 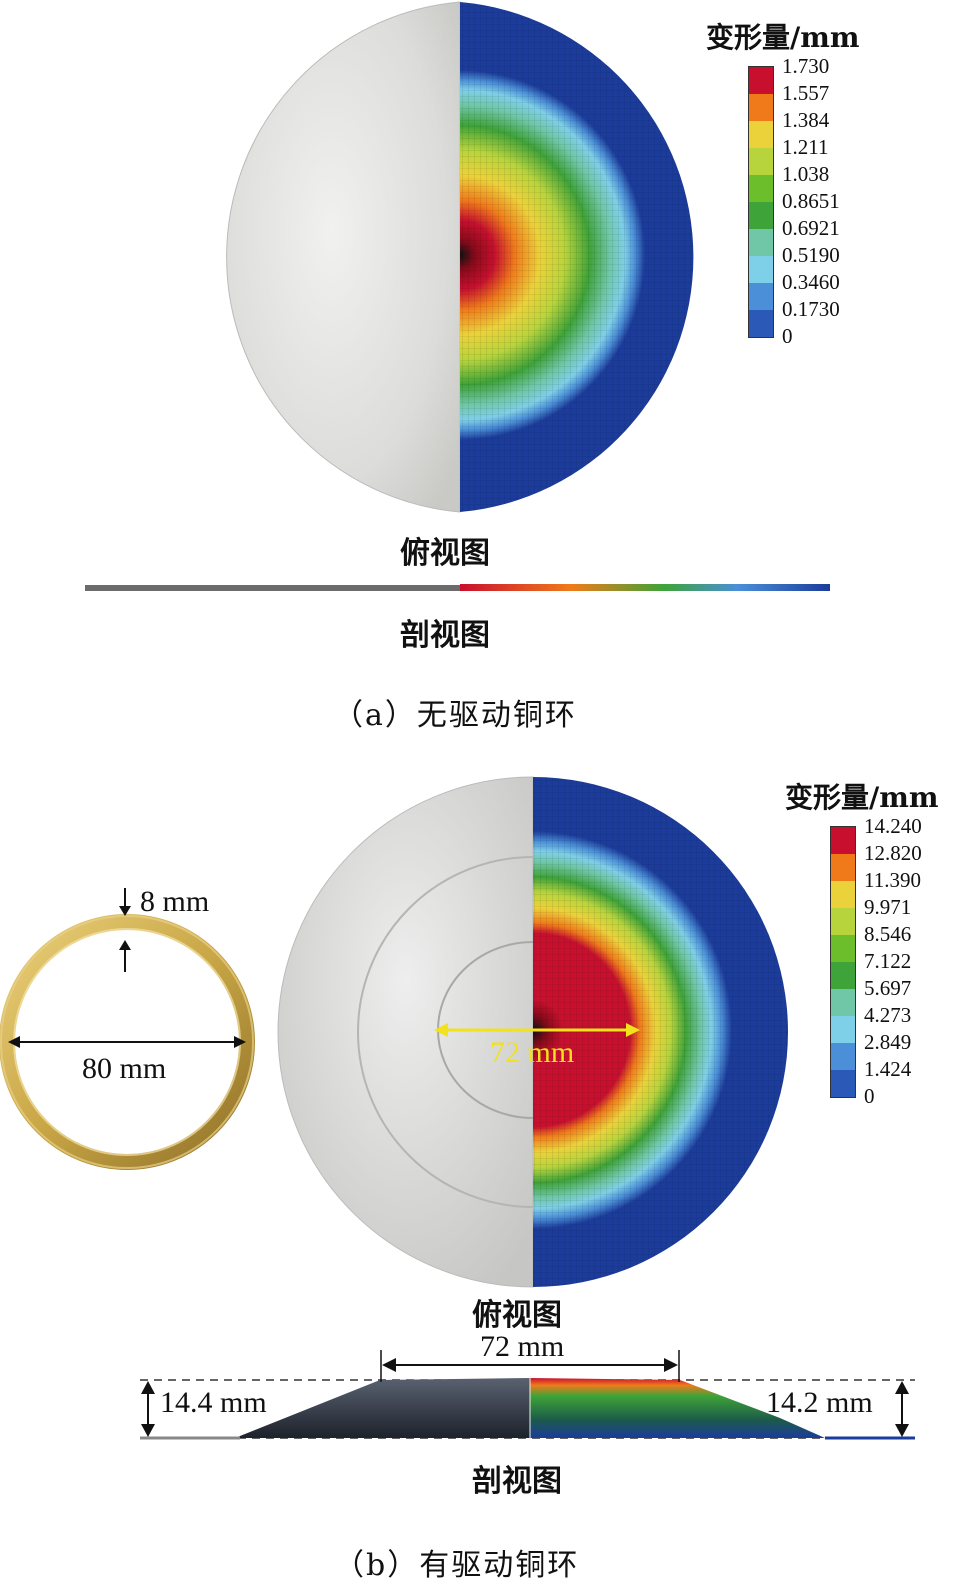 What do you see at coordinates (806, 66) in the screenshot?
I see `legend-tick-label: 1.730` at bounding box center [806, 66].